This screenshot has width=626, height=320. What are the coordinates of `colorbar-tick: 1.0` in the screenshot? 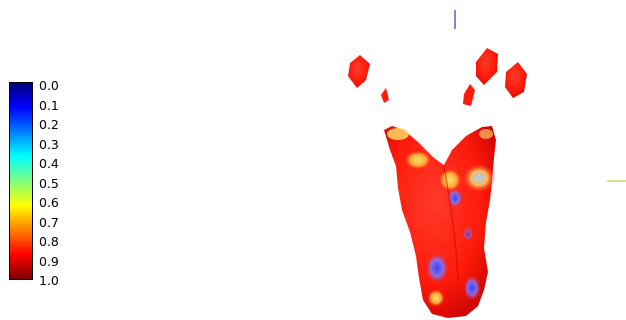 It's located at (49, 280).